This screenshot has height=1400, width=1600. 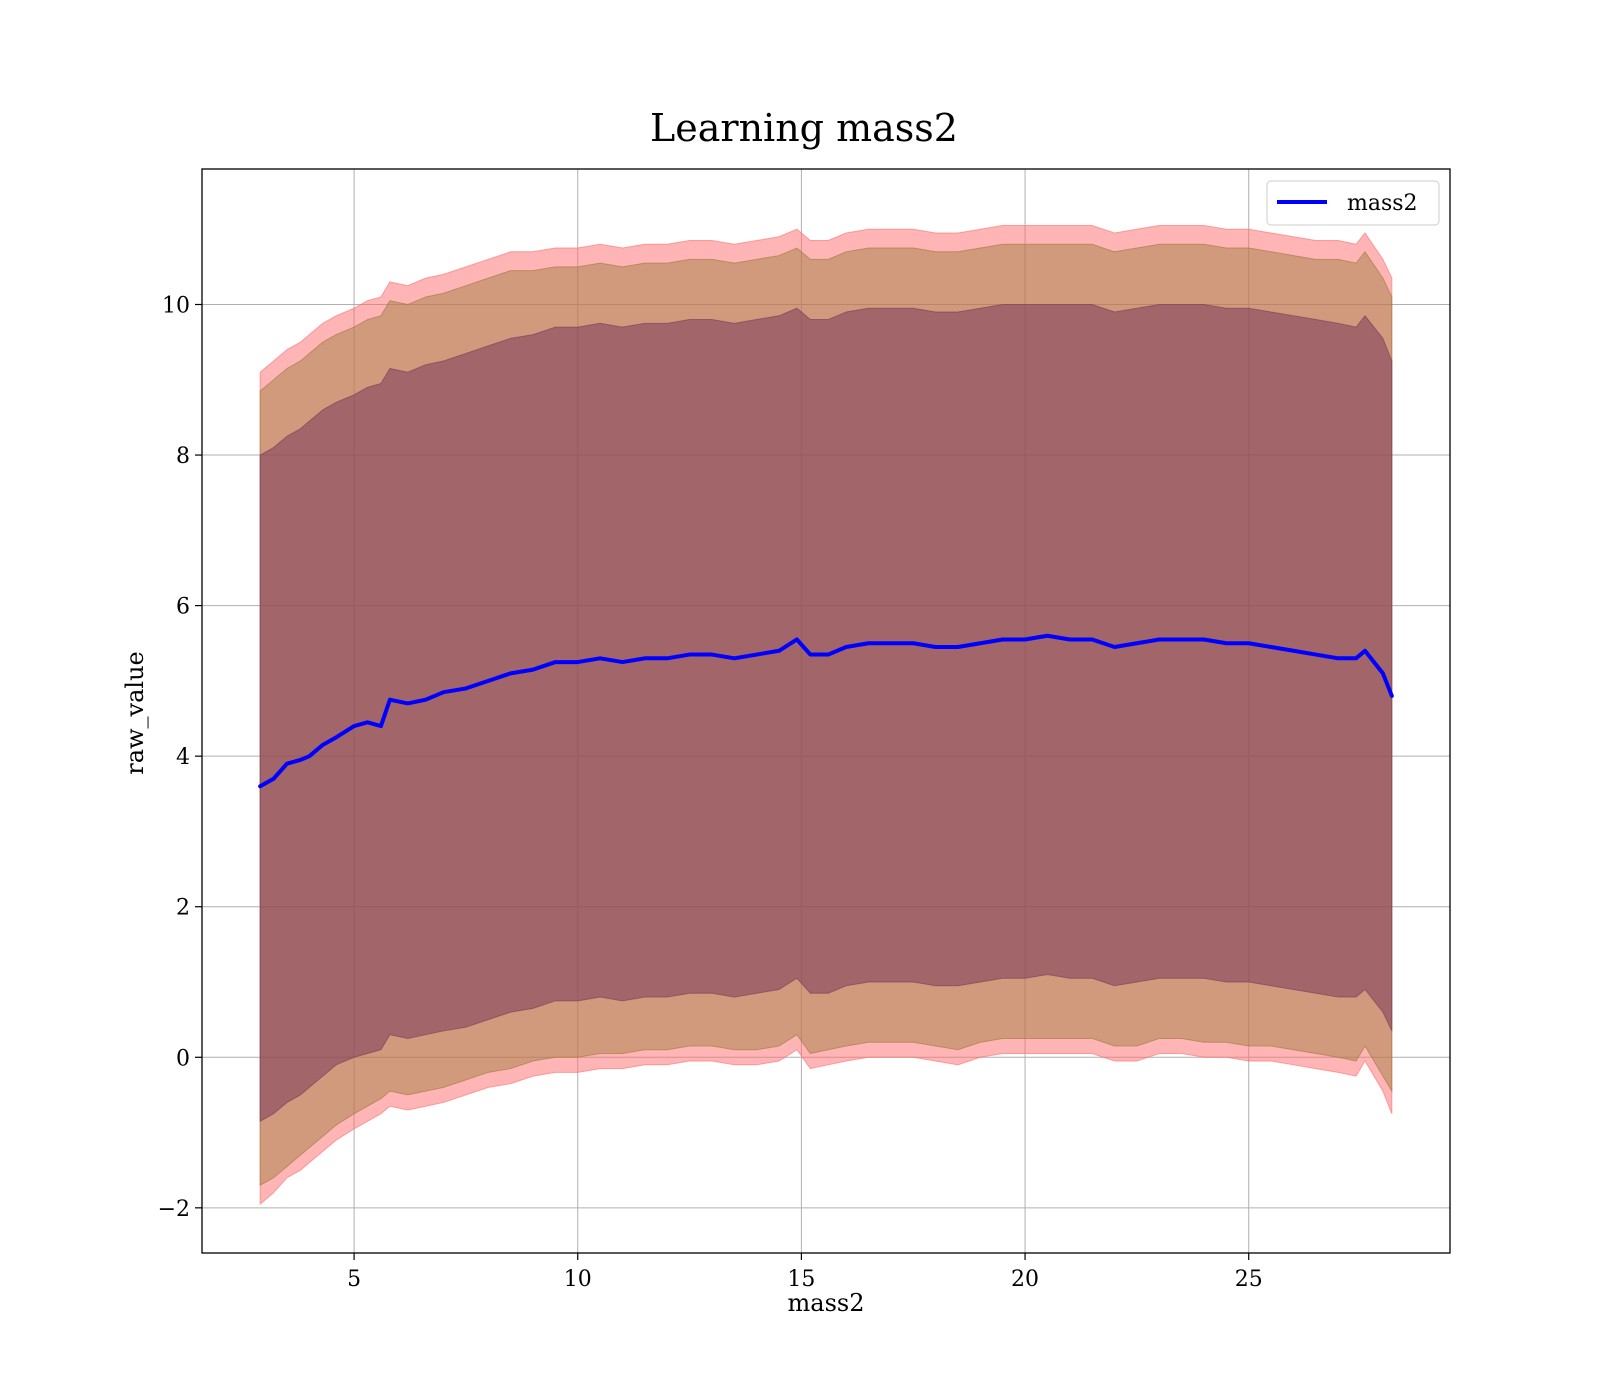 I want to click on x-axis-ticks: 5 10 15 20 25, so click(x=805, y=1272).